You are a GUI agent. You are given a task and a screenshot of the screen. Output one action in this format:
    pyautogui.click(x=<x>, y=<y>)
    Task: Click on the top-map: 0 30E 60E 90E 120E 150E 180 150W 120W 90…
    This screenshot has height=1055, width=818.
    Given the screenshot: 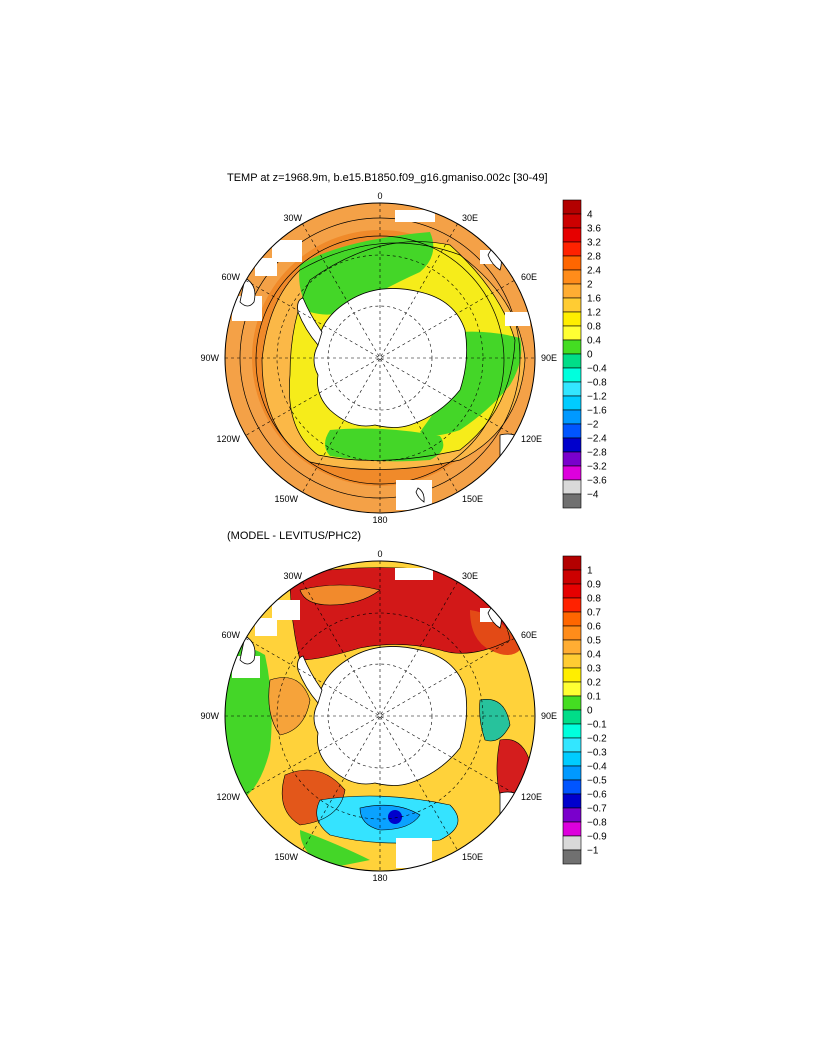 What is the action you would take?
    pyautogui.click(x=378, y=358)
    